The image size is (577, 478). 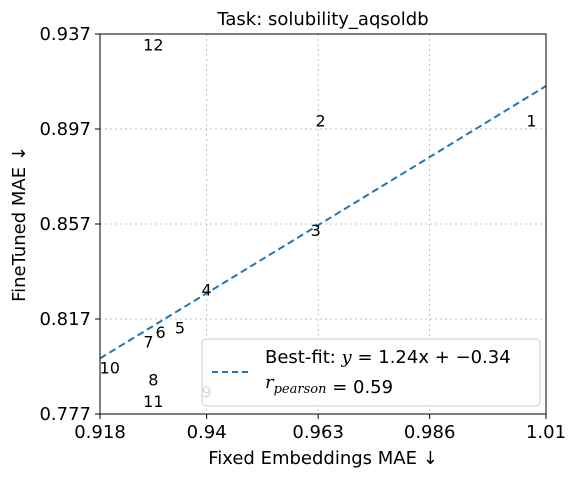 What do you see at coordinates (320, 121) in the screenshot?
I see `data-point-label: 2` at bounding box center [320, 121].